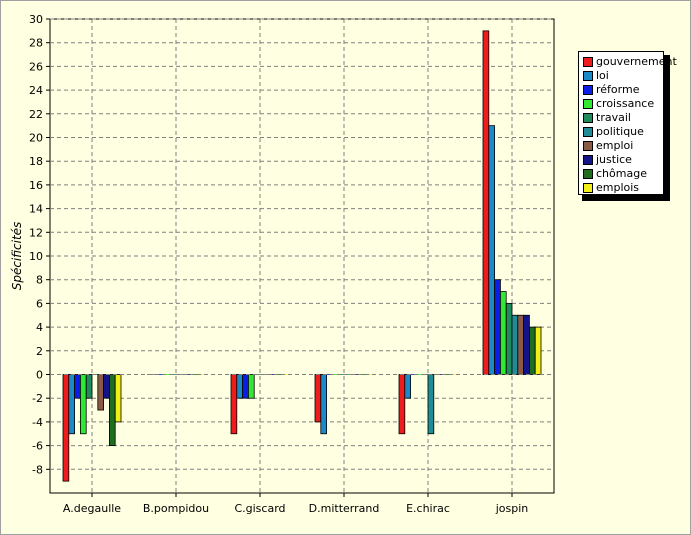 The image size is (691, 535). I want to click on y-tick-label: 20, so click(36, 138).